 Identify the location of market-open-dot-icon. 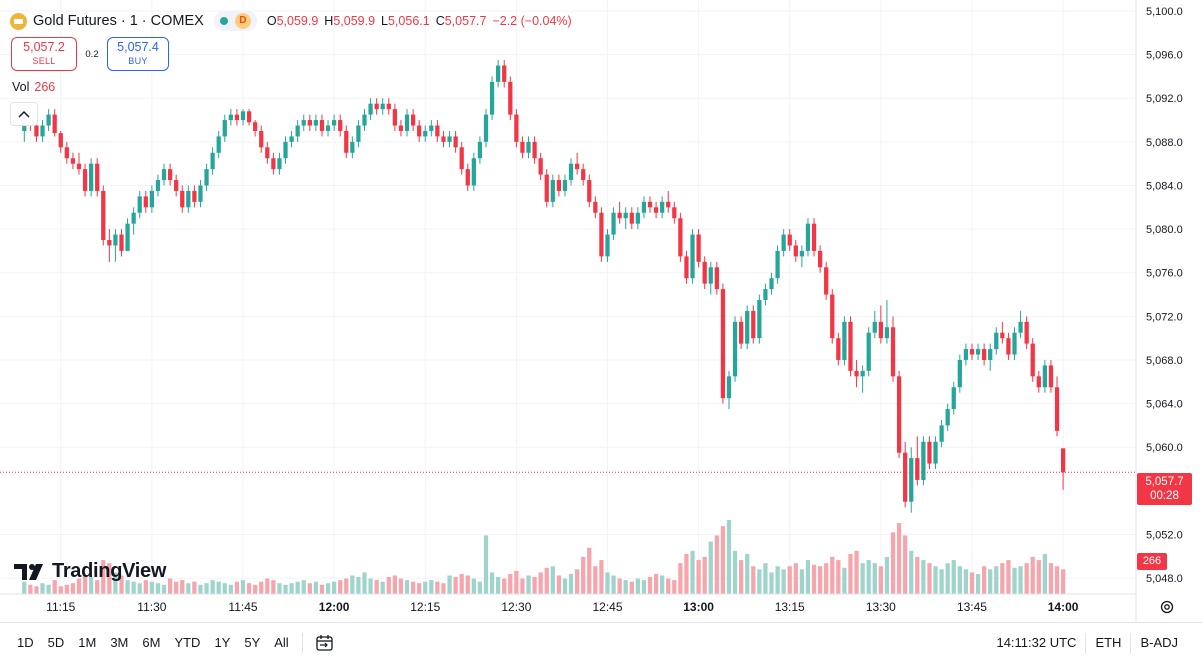
(223, 21).